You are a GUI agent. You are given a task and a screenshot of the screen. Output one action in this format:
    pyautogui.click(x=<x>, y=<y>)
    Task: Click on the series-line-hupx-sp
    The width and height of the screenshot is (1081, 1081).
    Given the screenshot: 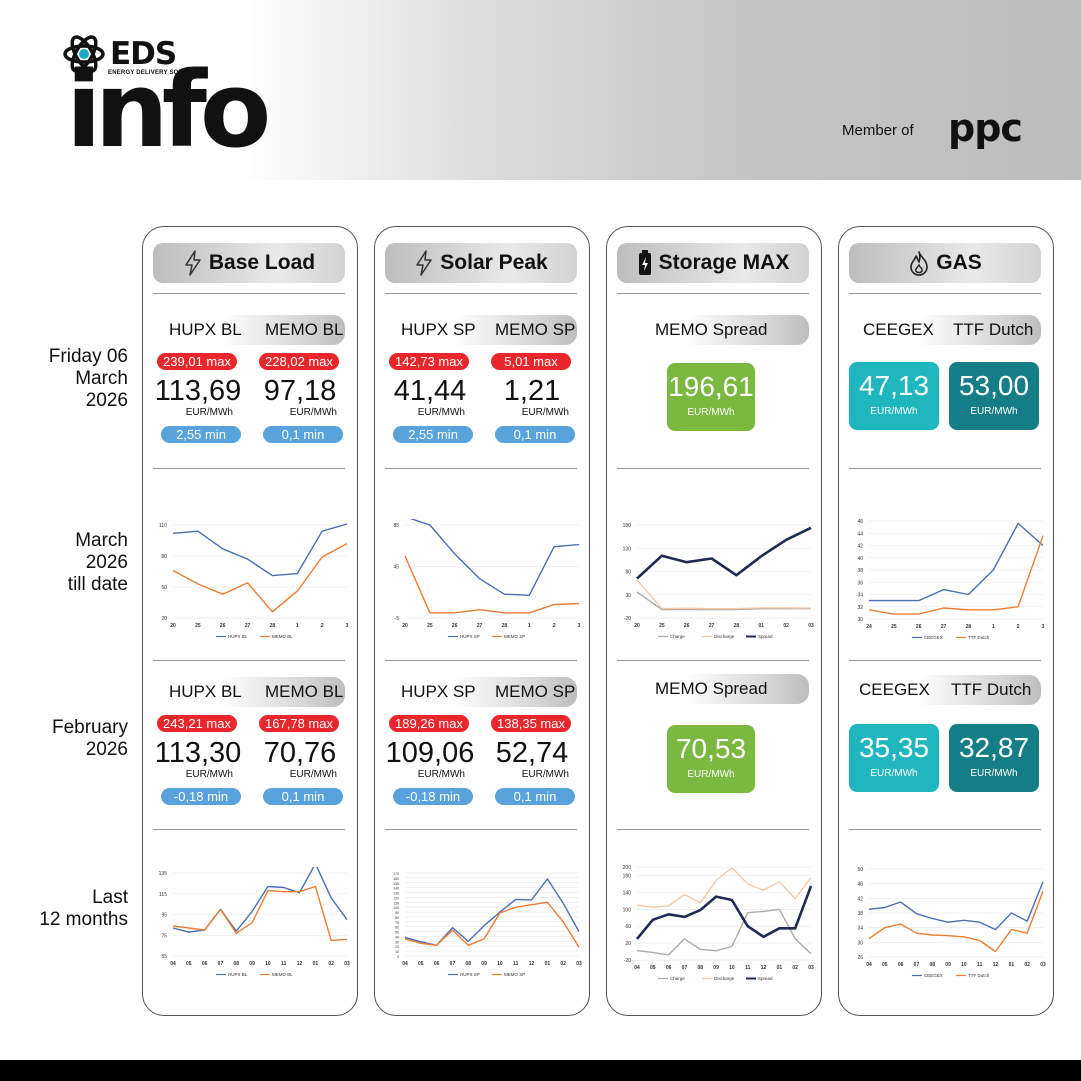 What is the action you would take?
    pyautogui.click(x=494, y=558)
    